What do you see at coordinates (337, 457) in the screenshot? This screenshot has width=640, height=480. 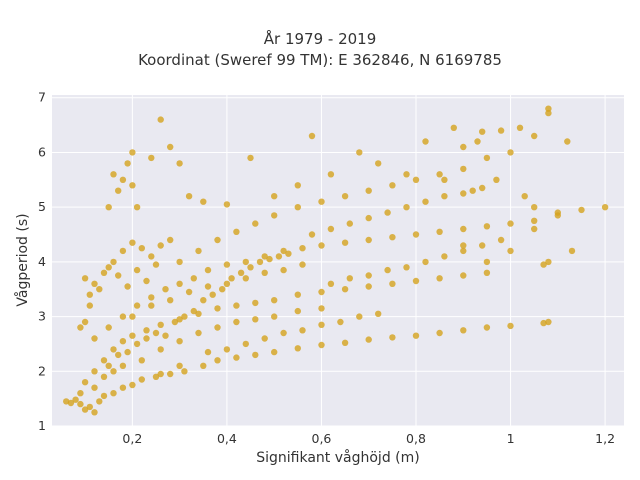 I see `x-axis-label: Signifikant våghöjd (m)` at bounding box center [337, 457].